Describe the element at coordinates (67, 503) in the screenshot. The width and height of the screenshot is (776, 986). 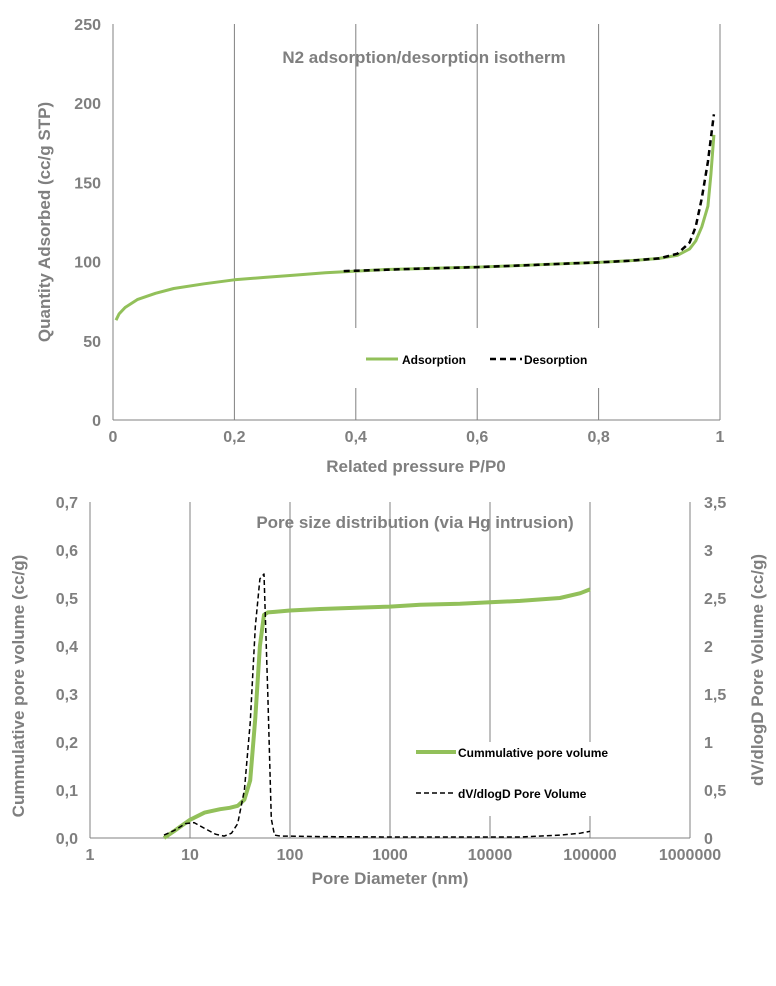
I see `y-tick-label: 0,7` at that location.